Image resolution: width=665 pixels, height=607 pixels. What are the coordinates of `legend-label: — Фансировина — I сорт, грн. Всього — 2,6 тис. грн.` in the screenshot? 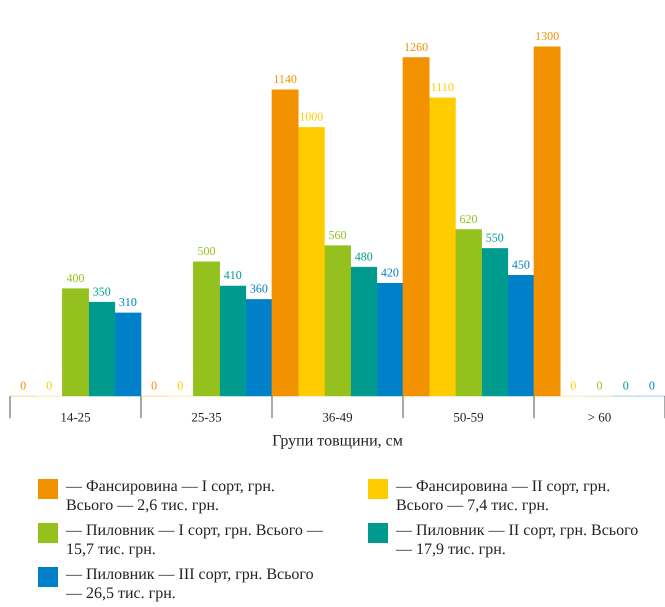 It's located at (171, 496).